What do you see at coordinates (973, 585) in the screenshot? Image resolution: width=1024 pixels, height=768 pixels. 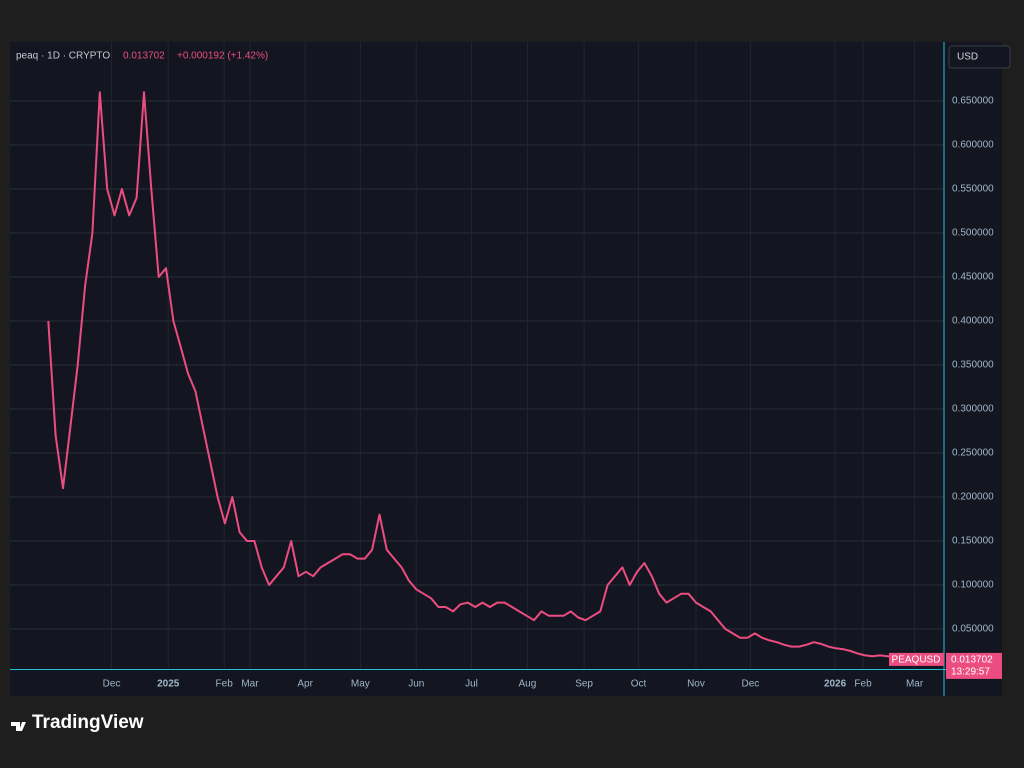 I see `y-tick-label: 0.100000` at bounding box center [973, 585].